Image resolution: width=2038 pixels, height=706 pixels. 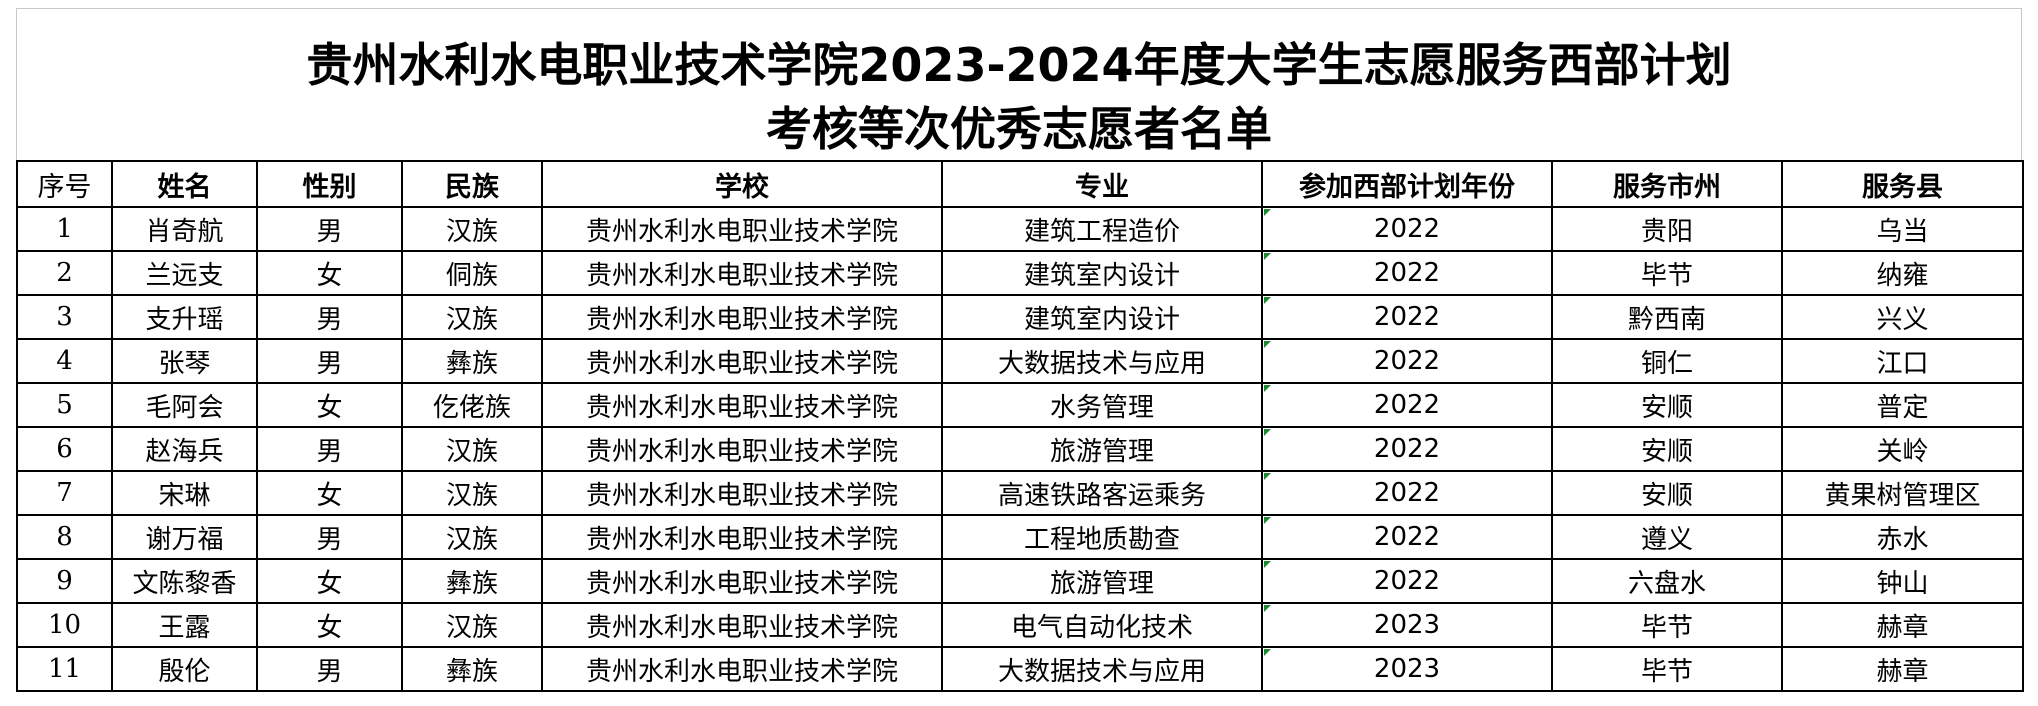 I want to click on cell-major: 高速铁路客运乘务, so click(x=1102, y=493).